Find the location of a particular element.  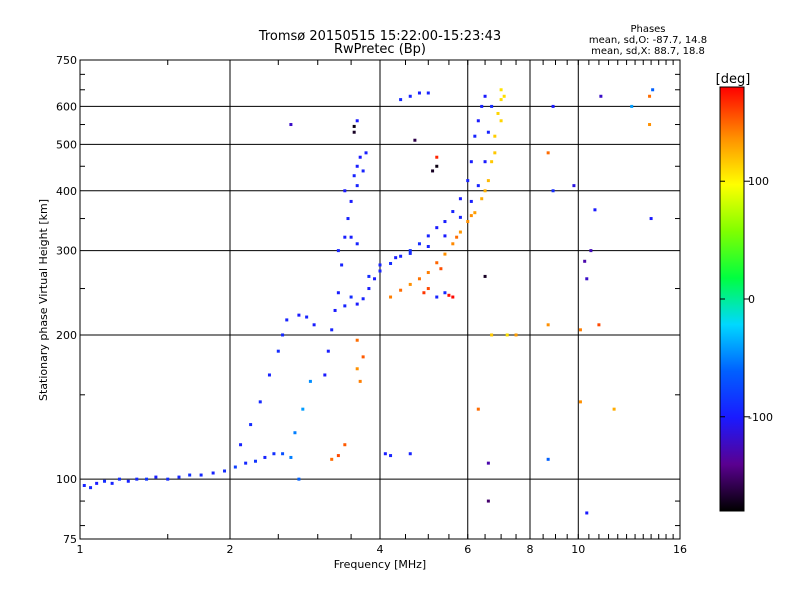

x-tick-label: 2 is located at coordinates (230, 549).